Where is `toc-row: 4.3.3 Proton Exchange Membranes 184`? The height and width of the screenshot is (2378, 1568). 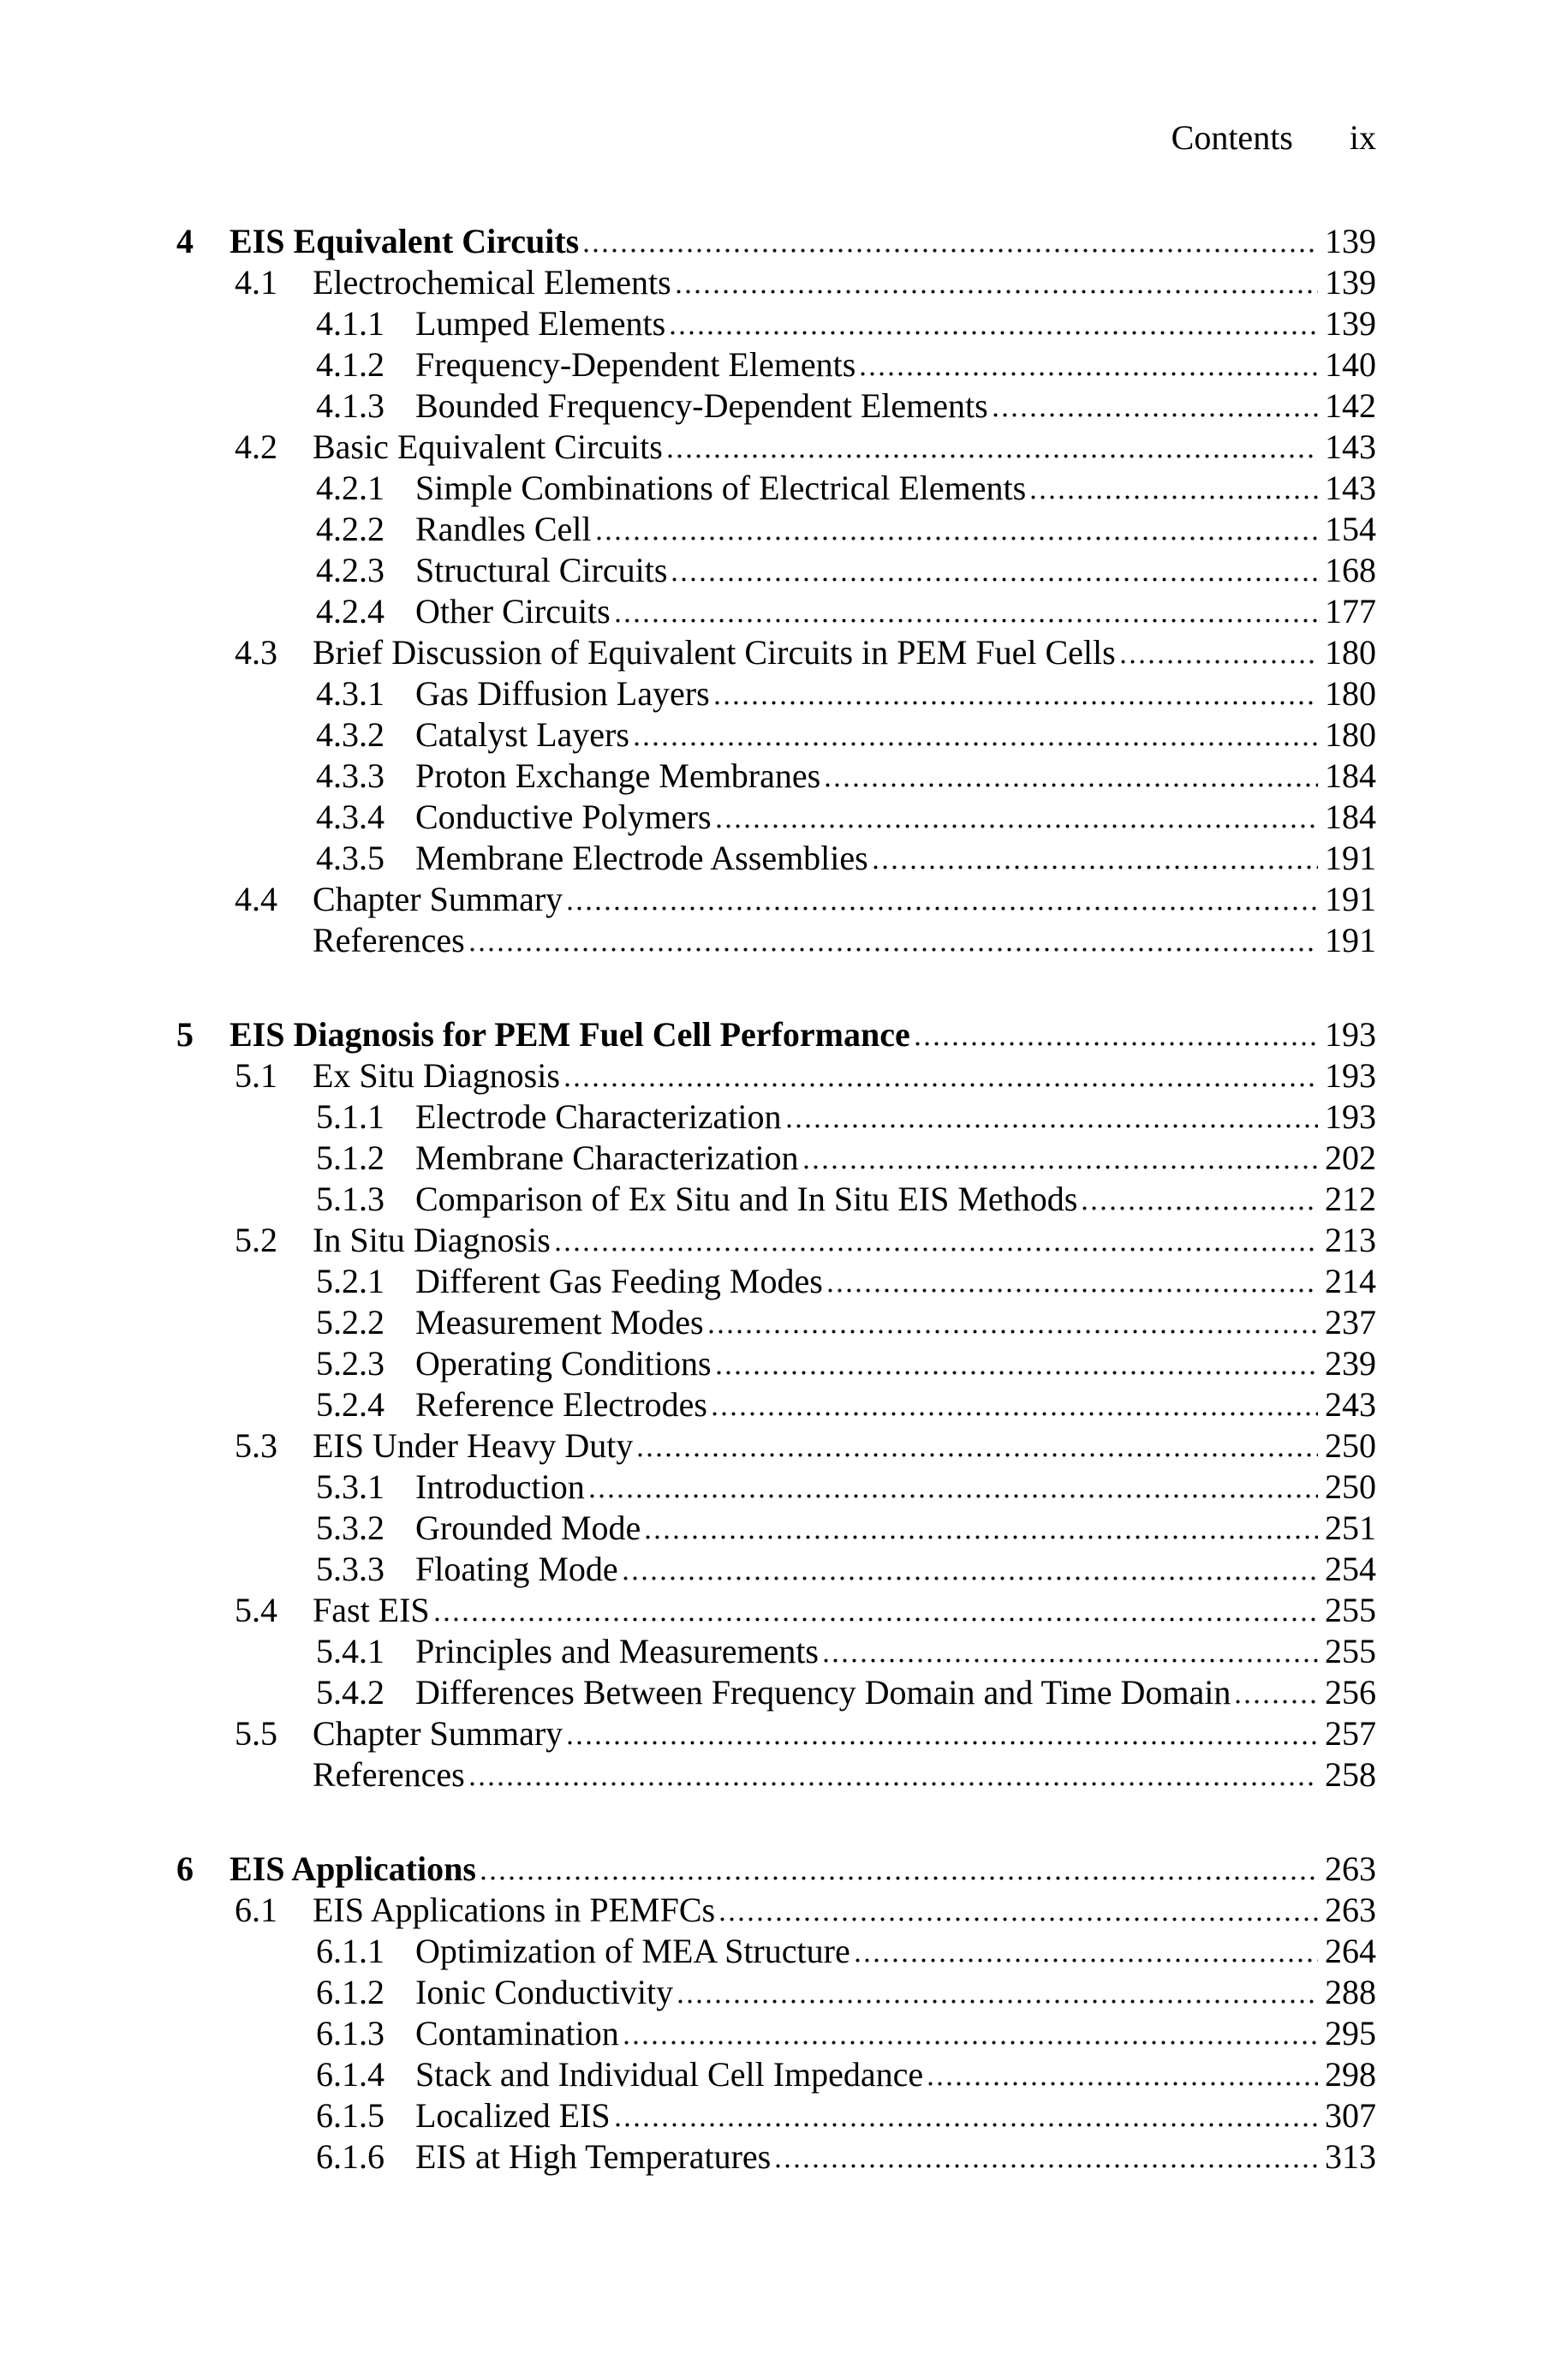
toc-row: 4.3.3 Proton Exchange Membranes 184 is located at coordinates (776, 776).